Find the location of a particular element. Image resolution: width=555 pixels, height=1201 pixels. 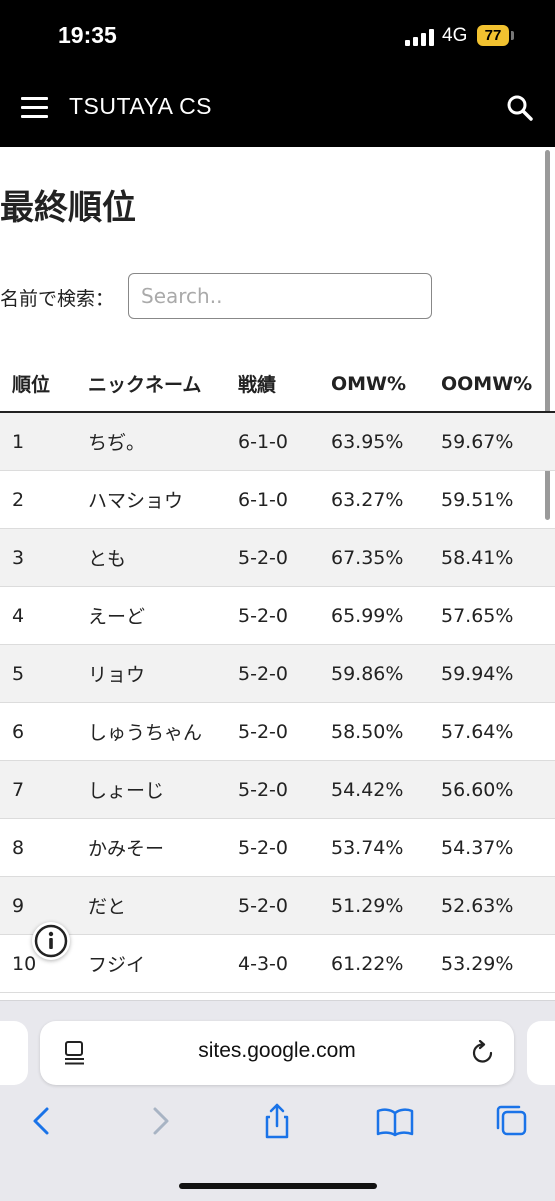

cell-rank: 4 is located at coordinates (44, 615).